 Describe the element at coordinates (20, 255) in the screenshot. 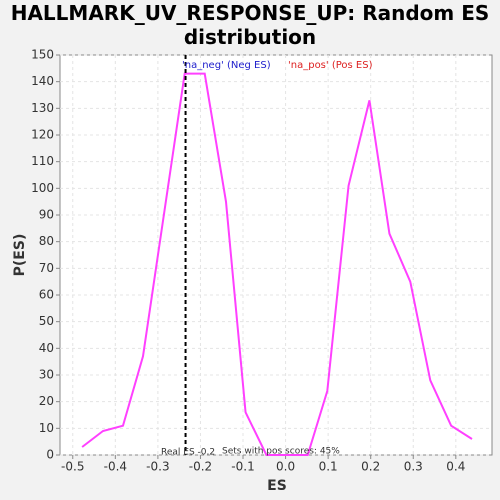

I see `y-axis-label: P(ES)` at that location.